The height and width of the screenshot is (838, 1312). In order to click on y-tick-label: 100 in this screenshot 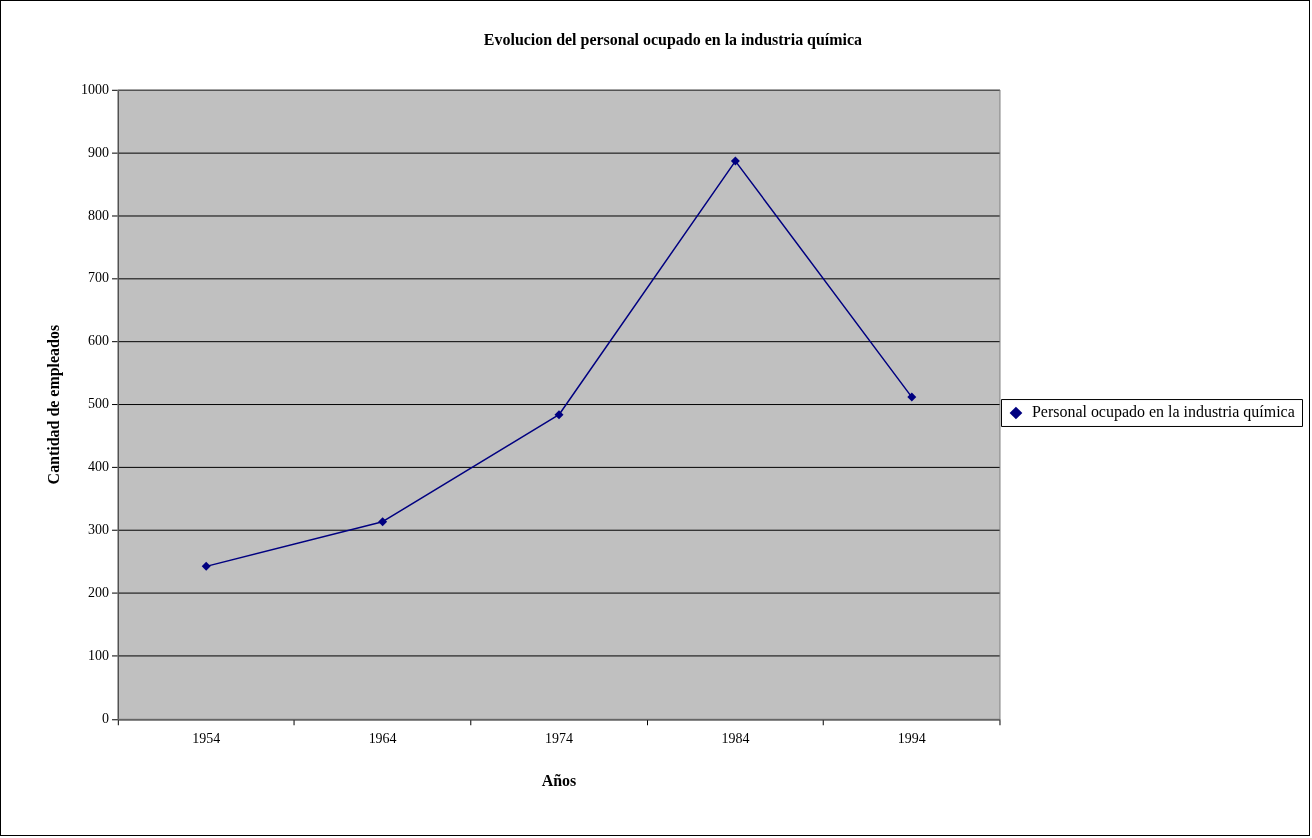, I will do `click(99, 656)`.